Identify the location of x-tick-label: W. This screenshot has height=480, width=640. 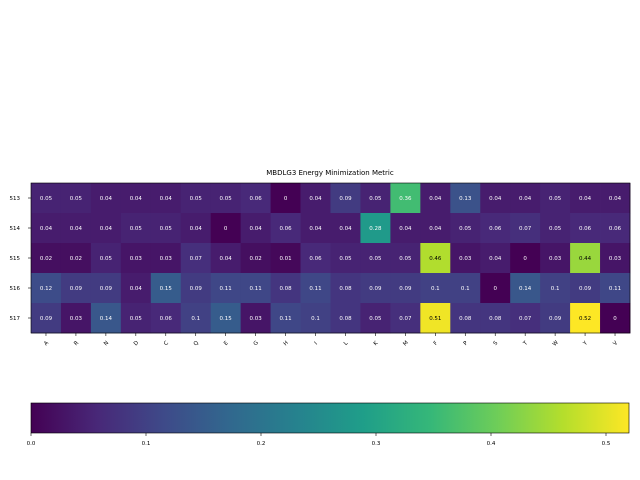
(556, 343).